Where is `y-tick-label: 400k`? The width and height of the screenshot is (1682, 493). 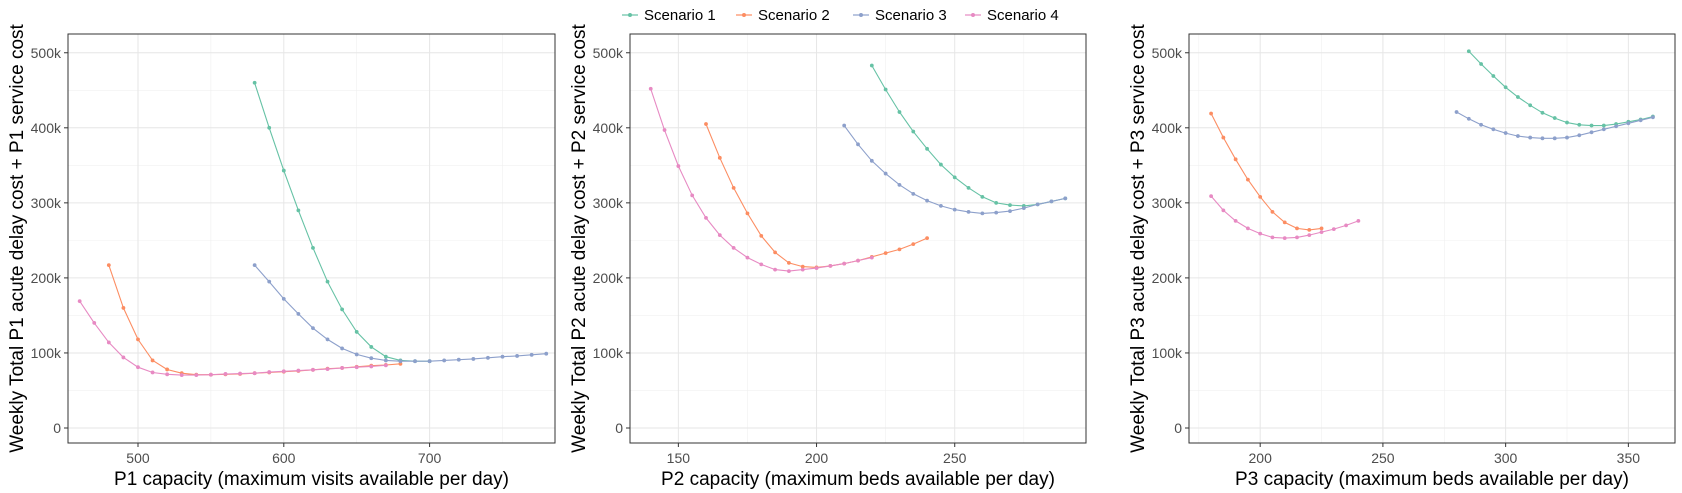 y-tick-label: 400k is located at coordinates (1167, 128).